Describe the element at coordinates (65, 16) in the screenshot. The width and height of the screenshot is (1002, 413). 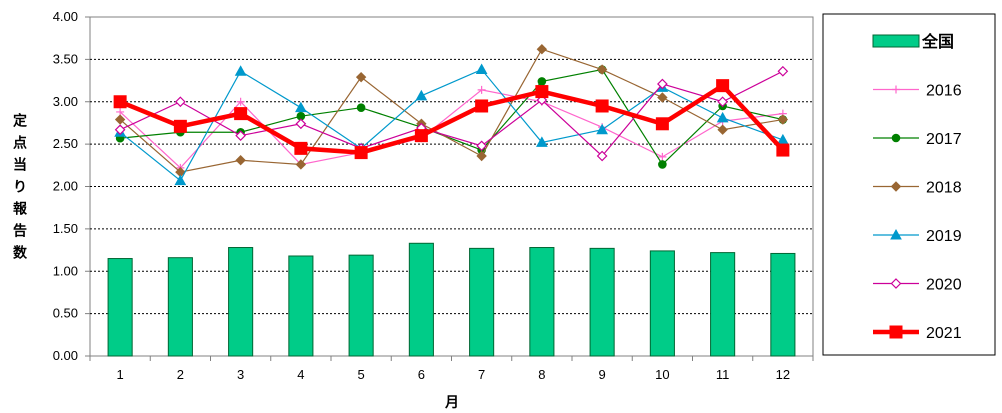
I see `y-tick-label: 4.00` at that location.